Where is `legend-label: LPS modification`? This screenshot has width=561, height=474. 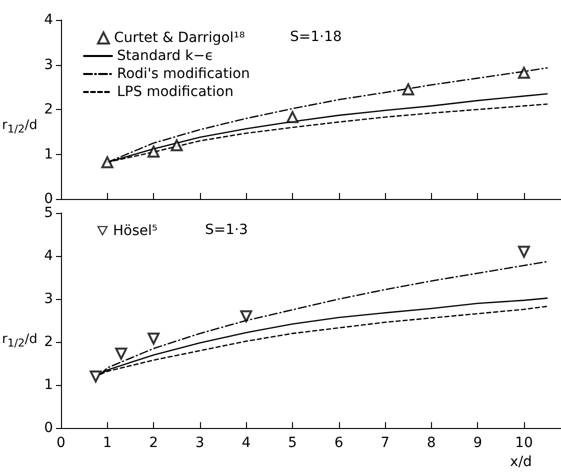
legend-label: LPS modification is located at coordinates (175, 92).